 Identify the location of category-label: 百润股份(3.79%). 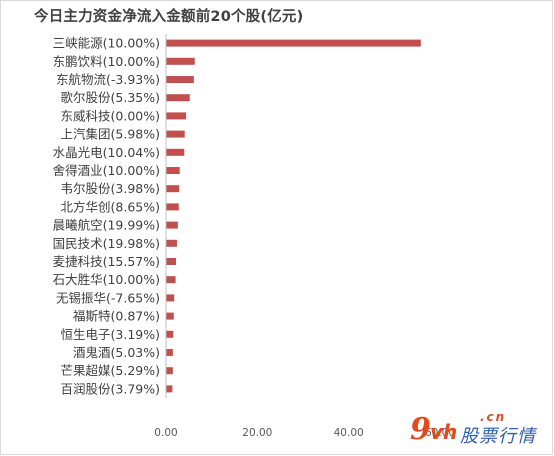
(110, 388).